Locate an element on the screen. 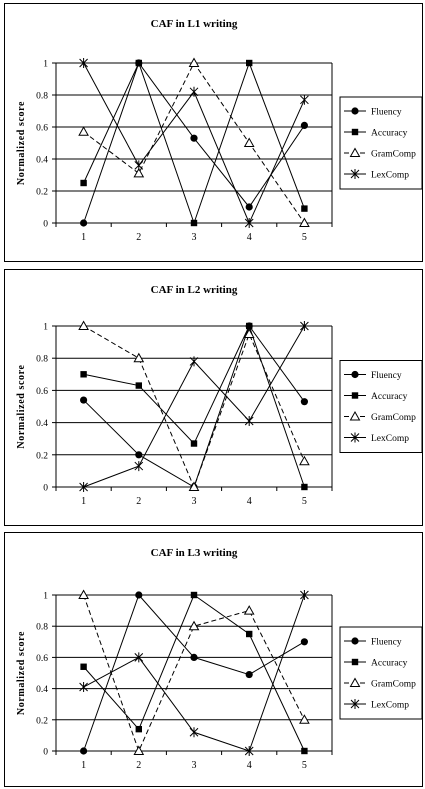 Image resolution: width=425 pixels, height=789 pixels. legend-label: Accuracy is located at coordinates (389, 134).